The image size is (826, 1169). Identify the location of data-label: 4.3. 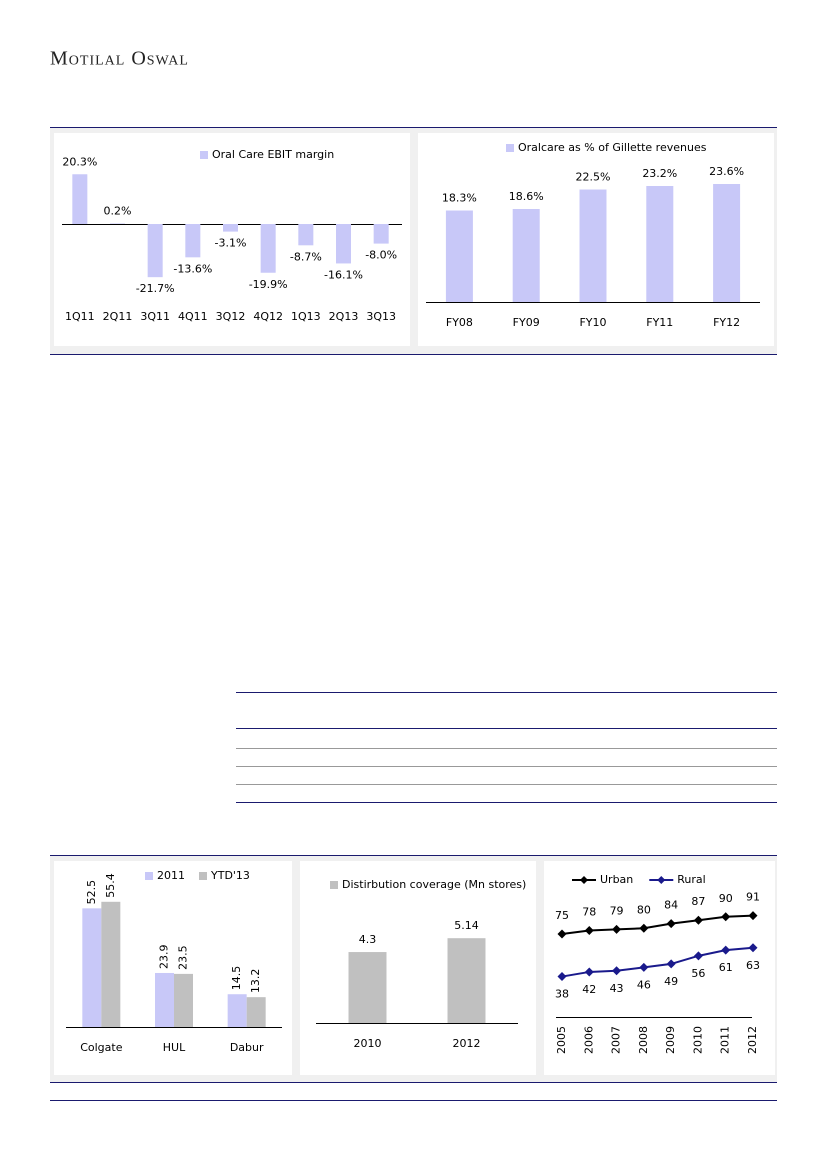
(368, 939).